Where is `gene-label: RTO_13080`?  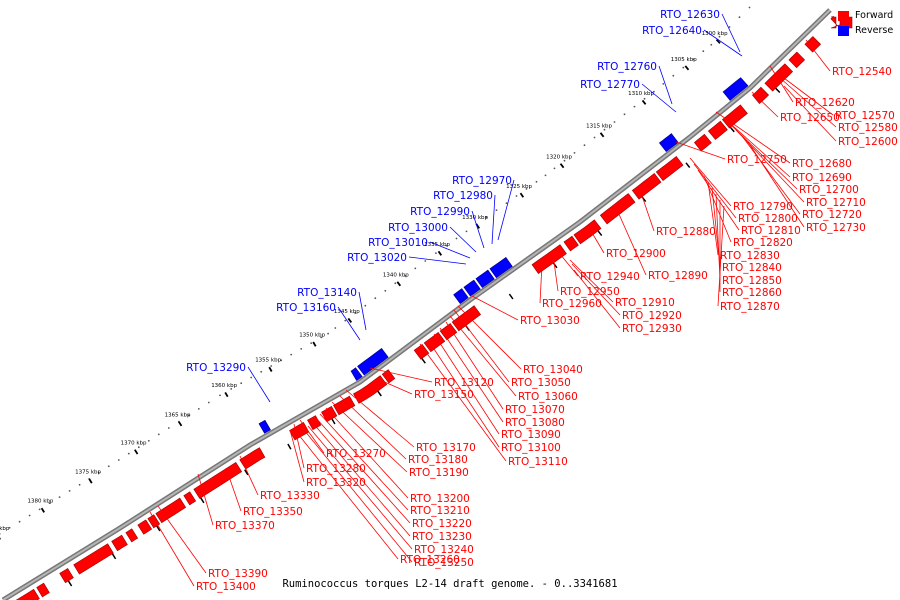 gene-label: RTO_13080 is located at coordinates (535, 423).